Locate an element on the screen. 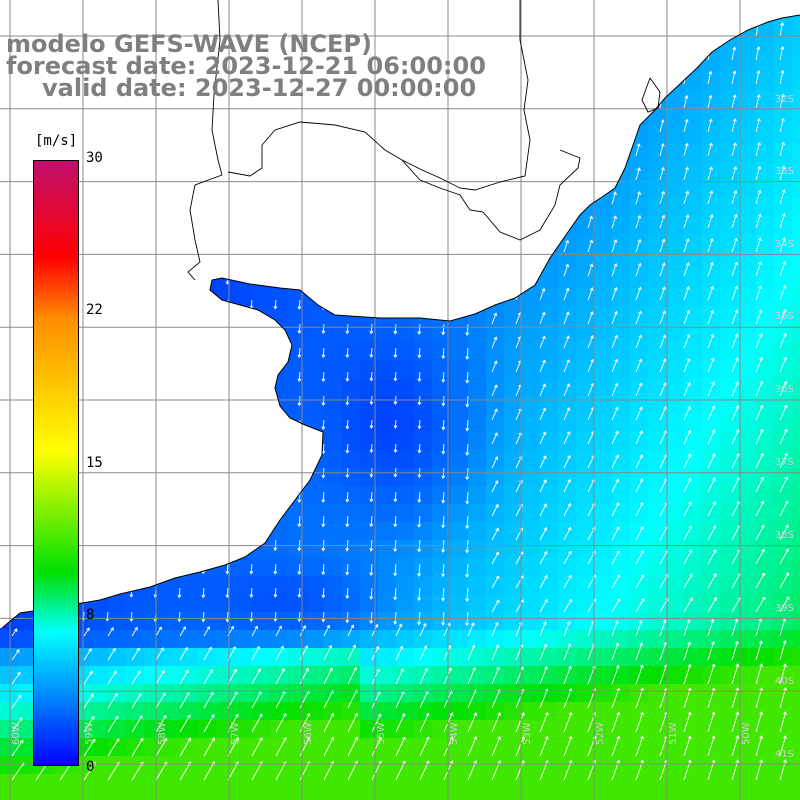  colorbar-unit: [m/s] is located at coordinates (56, 141).